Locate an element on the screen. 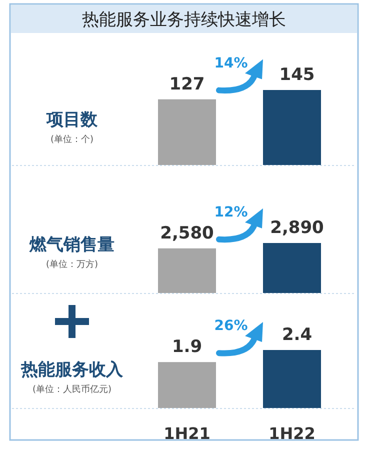 The height and width of the screenshot is (458, 371). data-label: 2,580 is located at coordinates (187, 233).